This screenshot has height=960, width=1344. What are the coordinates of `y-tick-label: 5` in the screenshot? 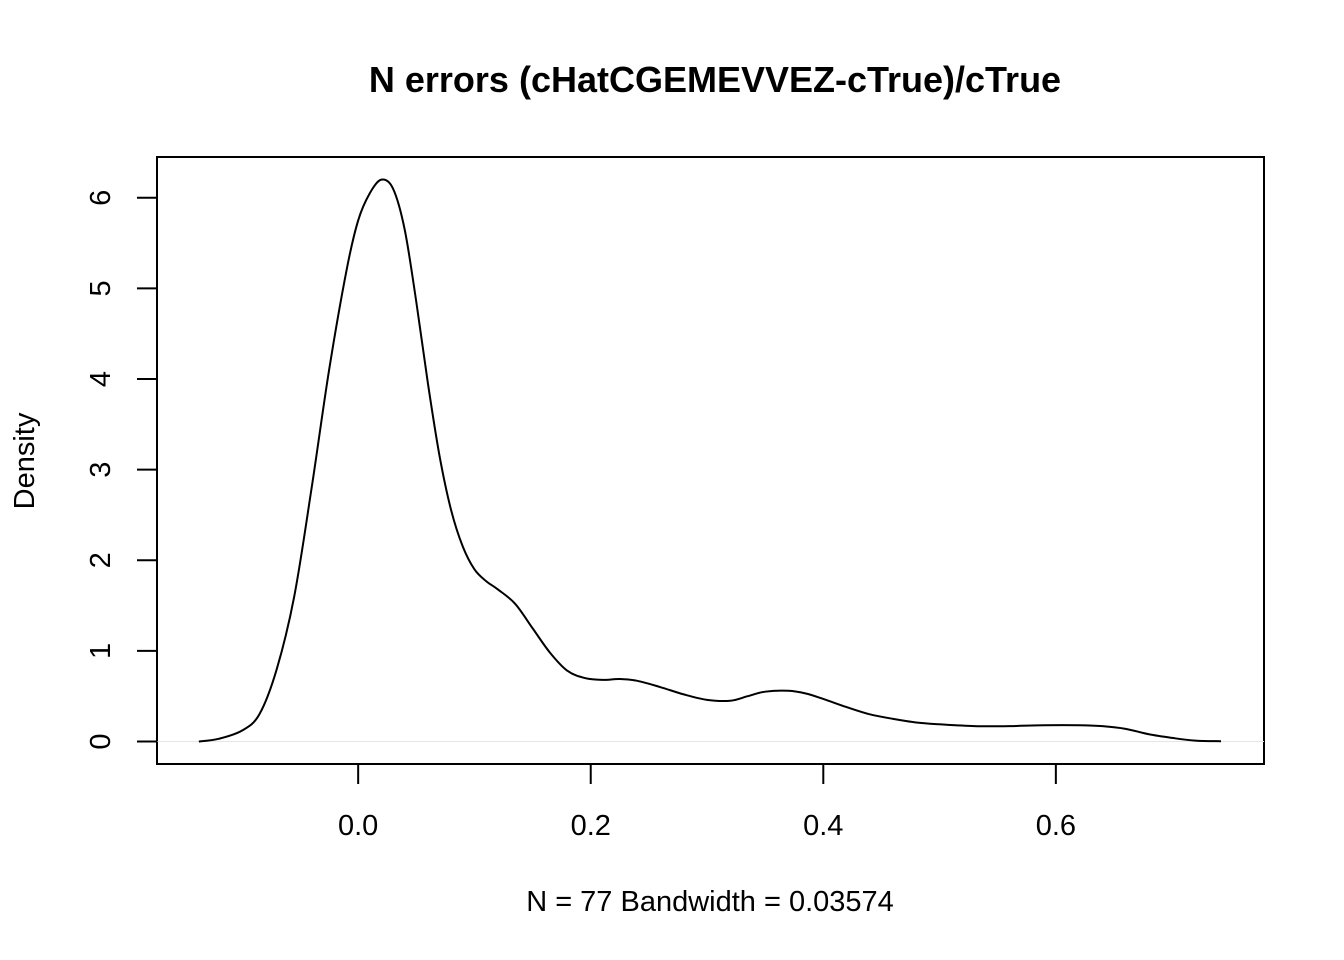 It's located at (101, 288).